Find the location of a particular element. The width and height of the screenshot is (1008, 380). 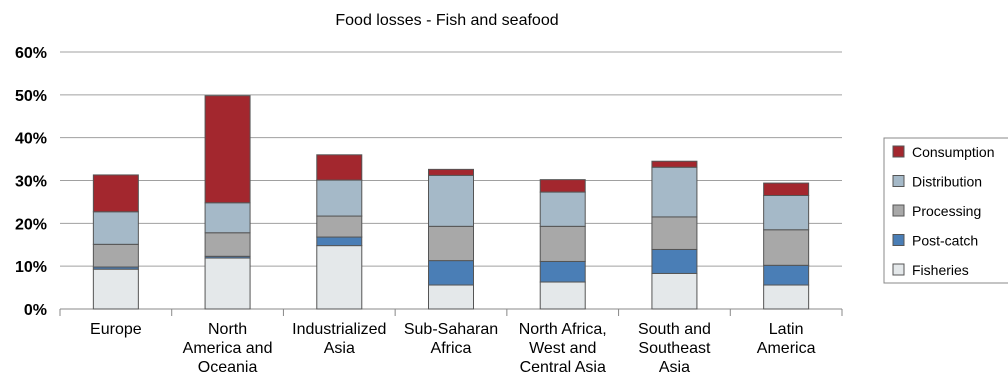

legend-label: Processing is located at coordinates (946, 211).